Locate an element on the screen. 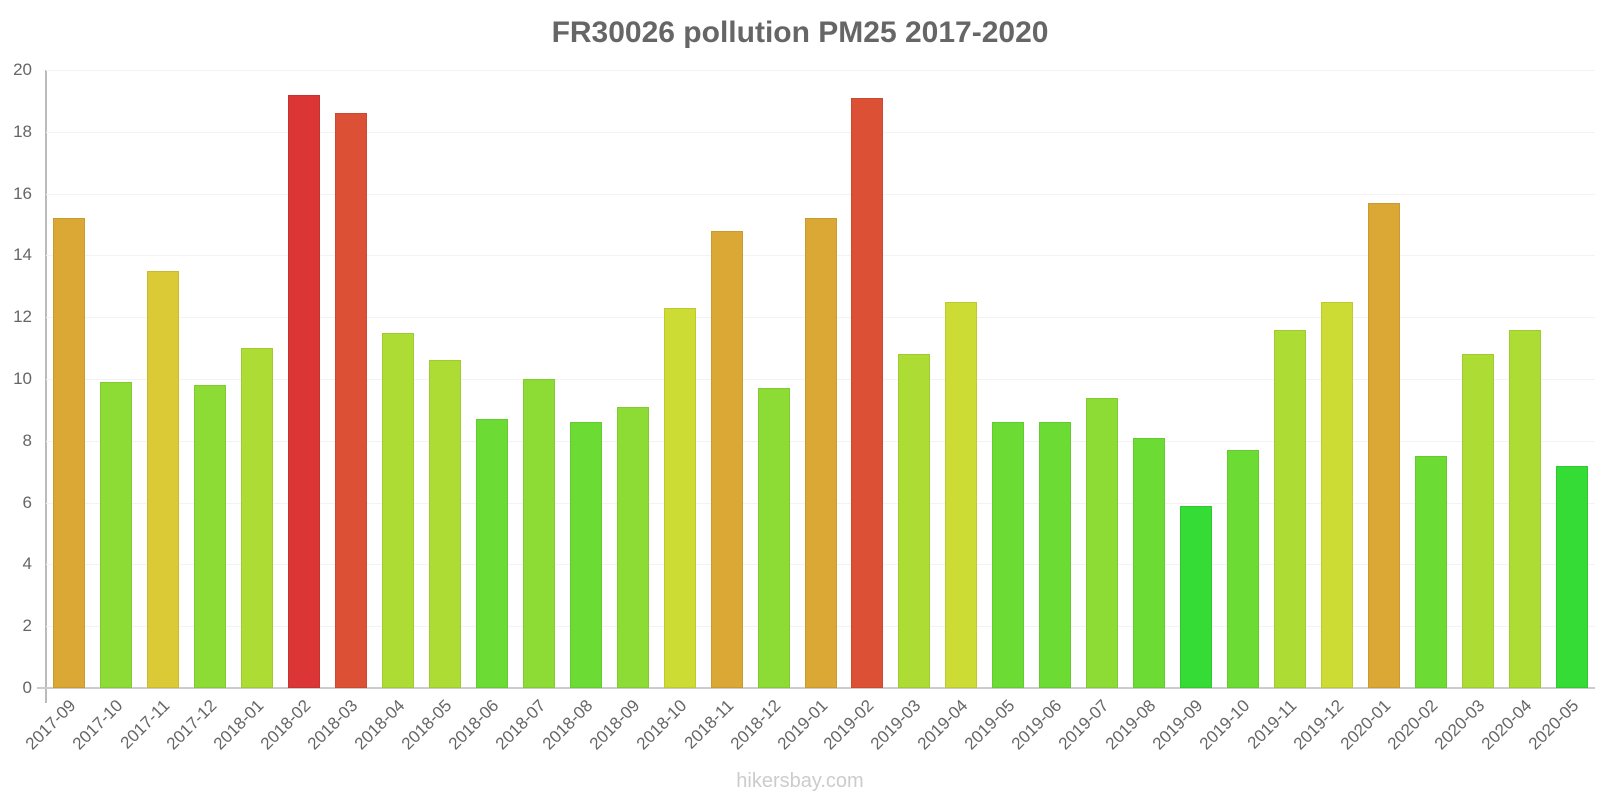 The height and width of the screenshot is (800, 1600). y-tick-label: 18 is located at coordinates (22, 131).